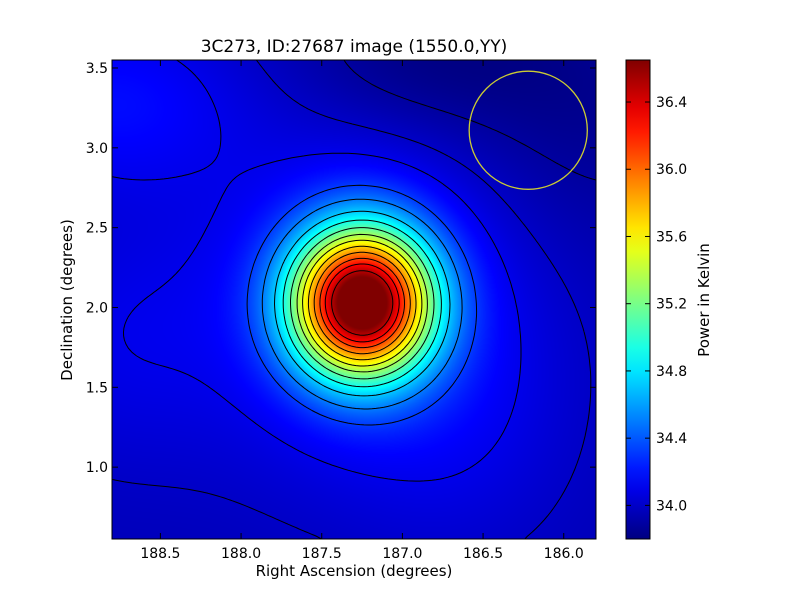  What do you see at coordinates (67, 300) in the screenshot?
I see `y-axis-label: Declination (degrees)` at bounding box center [67, 300].